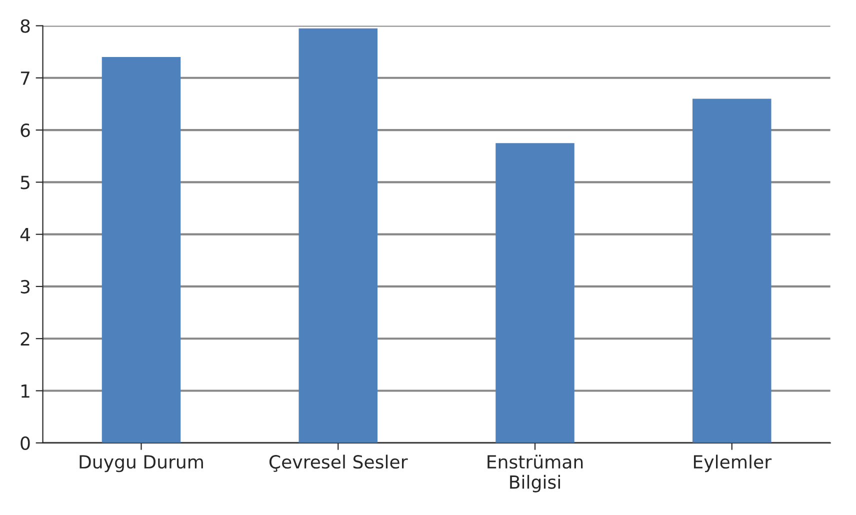 Image resolution: width=856 pixels, height=515 pixels. Describe the element at coordinates (338, 463) in the screenshot. I see `x-tick-label: Çevresel Sesler` at that location.